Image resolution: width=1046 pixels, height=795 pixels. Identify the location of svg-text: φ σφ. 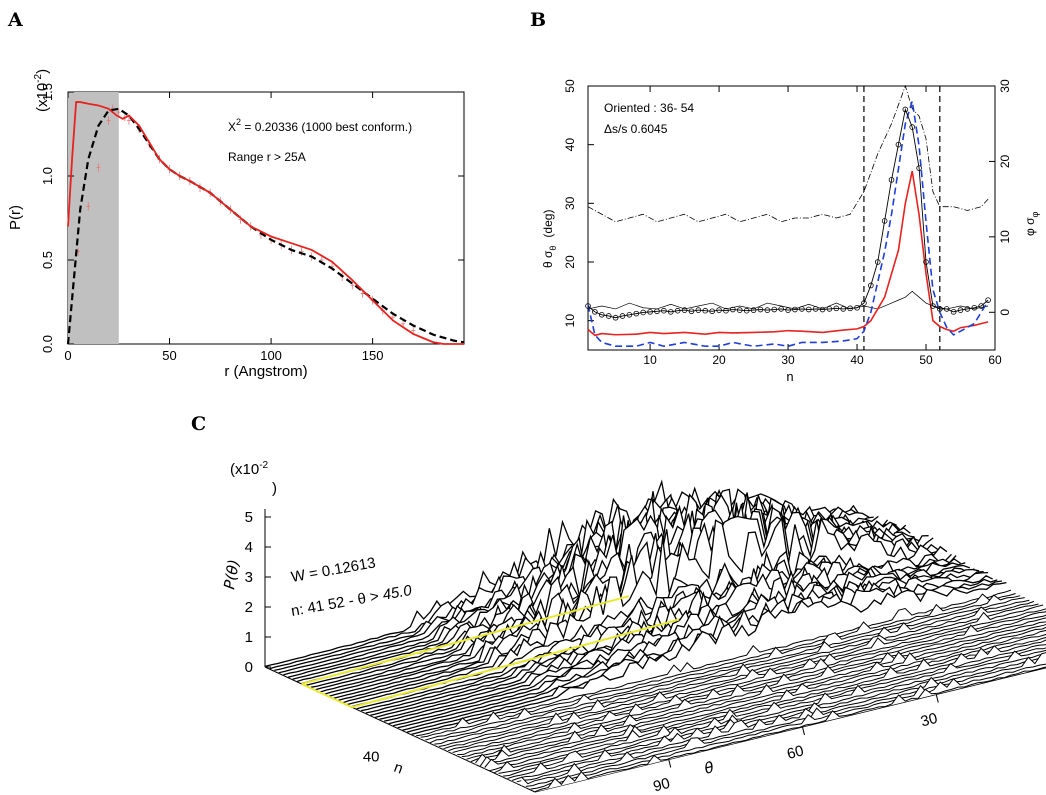
(1031, 223).